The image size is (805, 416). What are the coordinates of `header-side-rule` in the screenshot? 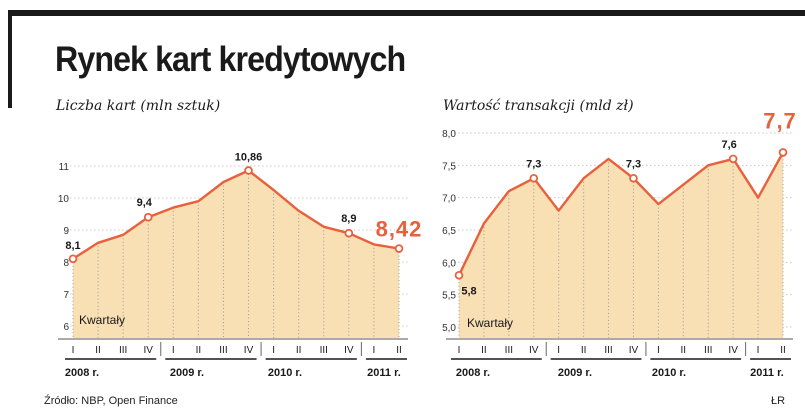 It's located at (10, 59).